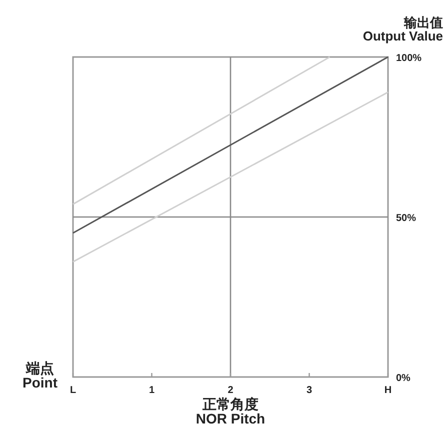 This screenshot has width=448, height=436. I want to click on x-tick: 2, so click(231, 390).